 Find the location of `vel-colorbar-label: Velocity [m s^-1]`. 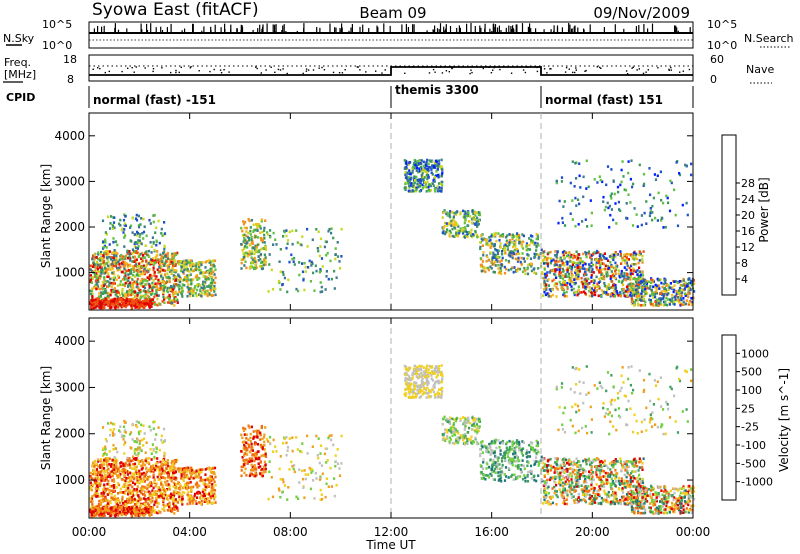

vel-colorbar-label: Velocity [m s^-1] is located at coordinates (784, 420).